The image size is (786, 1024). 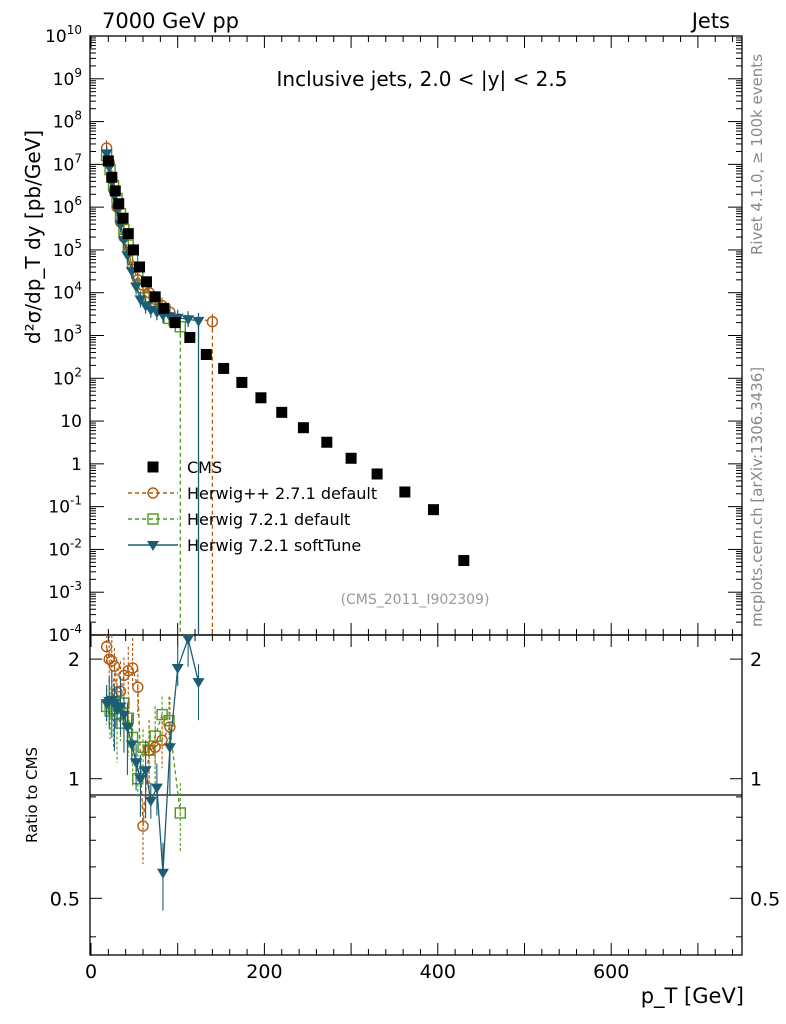 What do you see at coordinates (268, 519) in the screenshot?
I see `legend-label: Herwig 7.2.1 default` at bounding box center [268, 519].